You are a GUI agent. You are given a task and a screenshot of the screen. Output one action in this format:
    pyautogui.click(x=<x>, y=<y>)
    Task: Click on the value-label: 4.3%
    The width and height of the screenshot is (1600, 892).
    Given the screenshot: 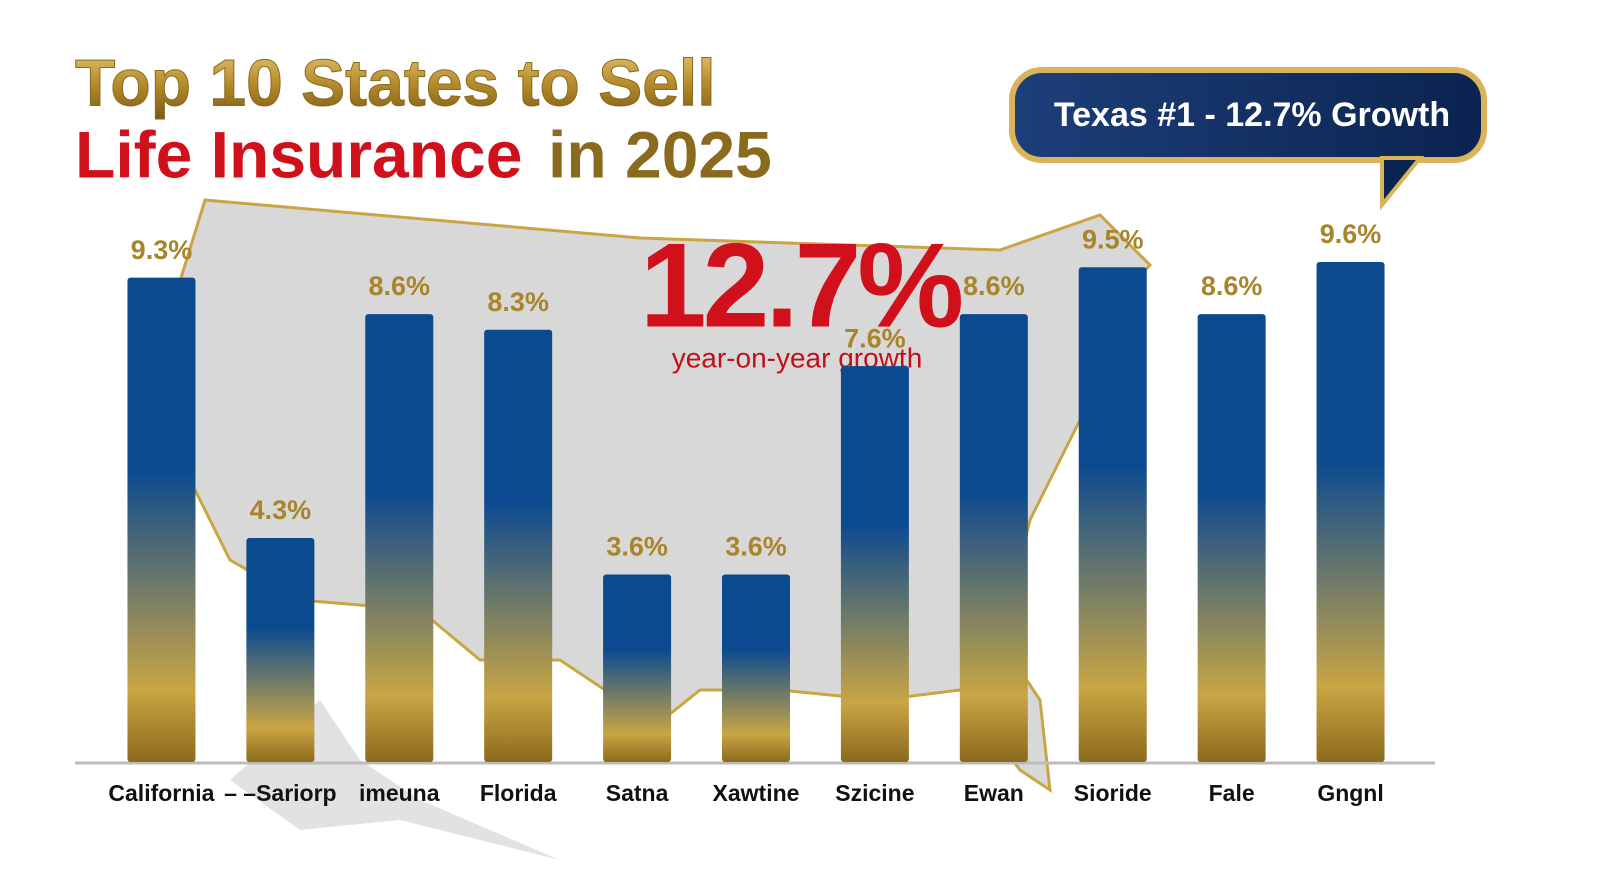 What is the action you would take?
    pyautogui.click(x=281, y=510)
    